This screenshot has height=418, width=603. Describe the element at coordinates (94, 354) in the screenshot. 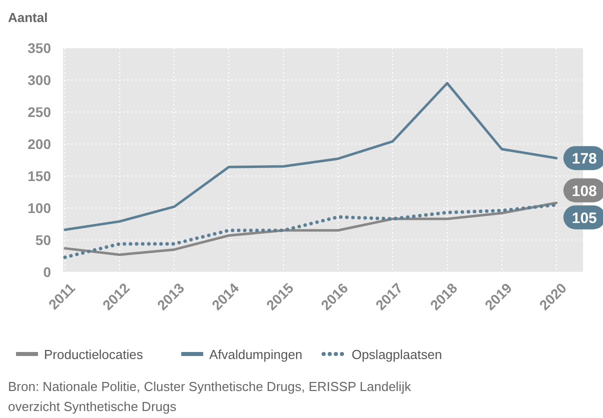

I see `legend-label: Productielocaties` at that location.